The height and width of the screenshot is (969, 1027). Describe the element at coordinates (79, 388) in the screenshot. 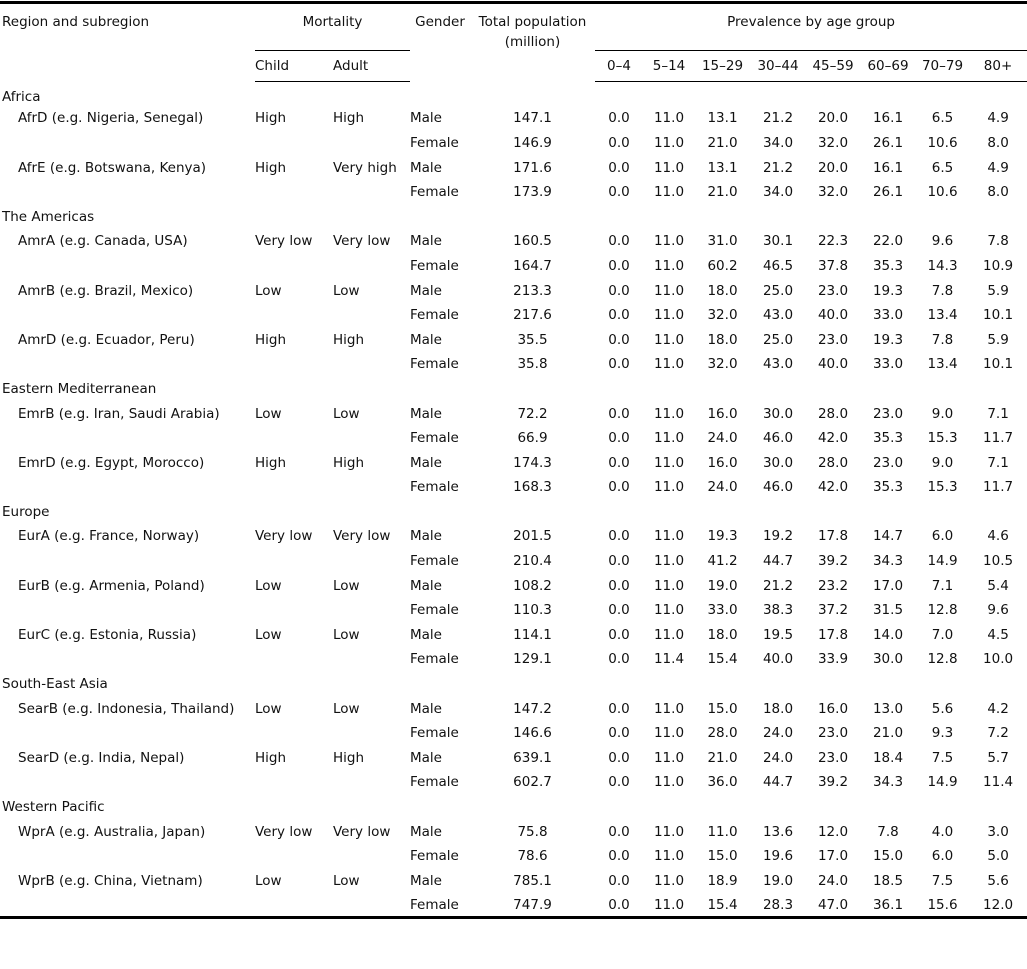

I see `region-name: Eastern Mediterranean` at that location.